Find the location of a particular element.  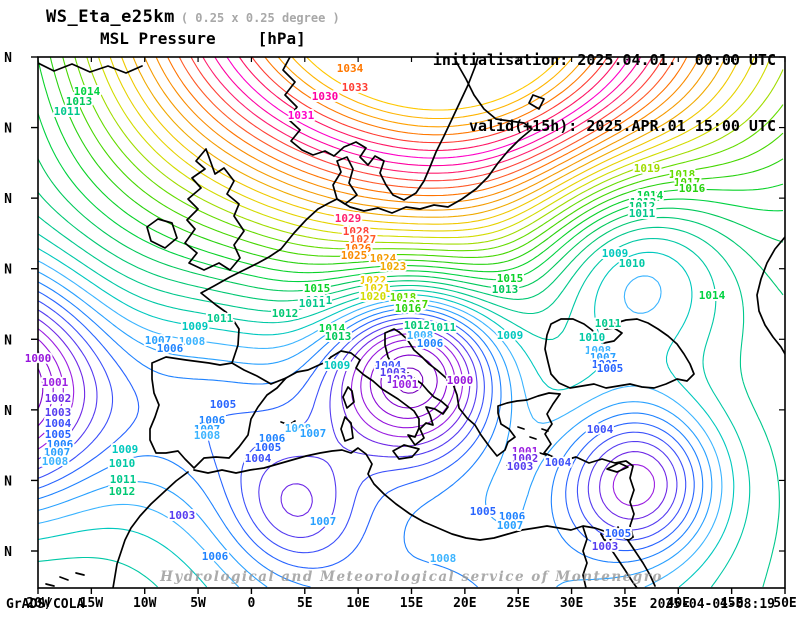

contour-label: 1001 is located at coordinates (525, 451).